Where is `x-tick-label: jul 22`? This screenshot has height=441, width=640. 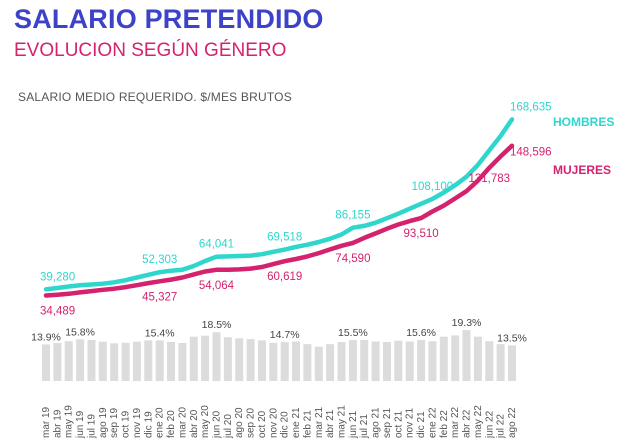
x-tick-label: jul 22 is located at coordinates (501, 426).